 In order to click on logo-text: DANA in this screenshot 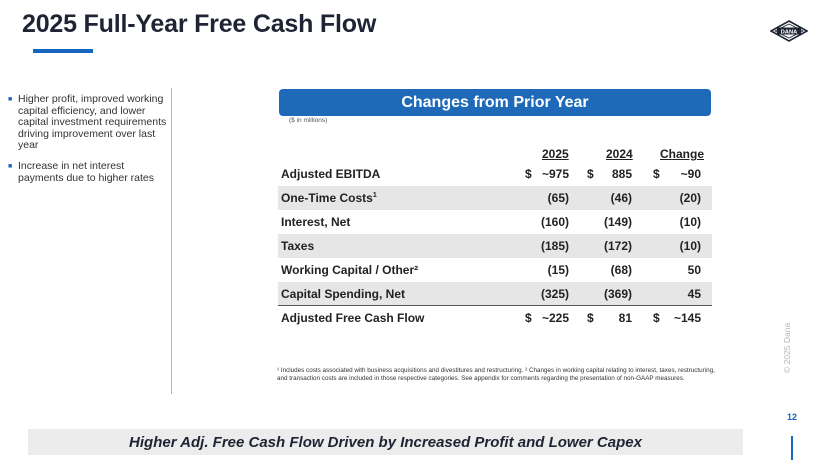, I will do `click(790, 32)`.